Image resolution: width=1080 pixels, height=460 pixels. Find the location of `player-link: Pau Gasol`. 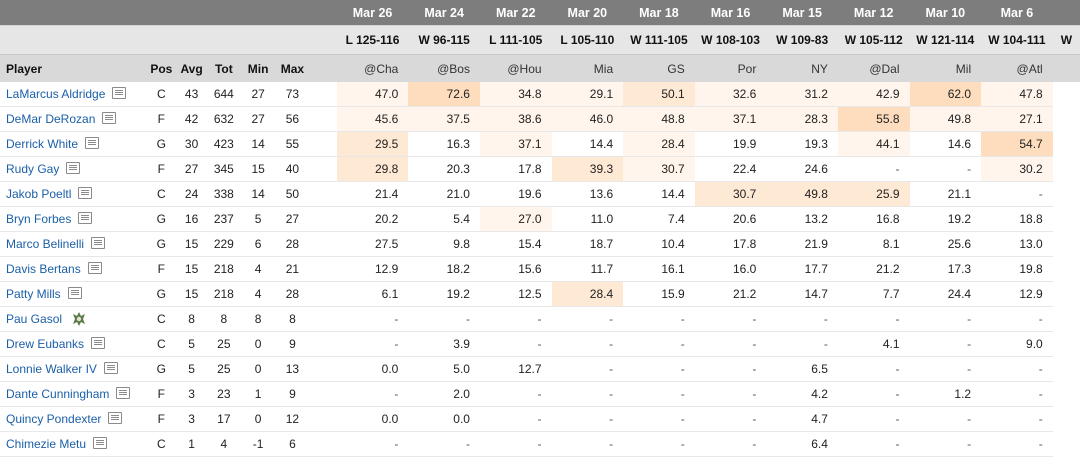

player-link: Pau Gasol is located at coordinates (34, 319).